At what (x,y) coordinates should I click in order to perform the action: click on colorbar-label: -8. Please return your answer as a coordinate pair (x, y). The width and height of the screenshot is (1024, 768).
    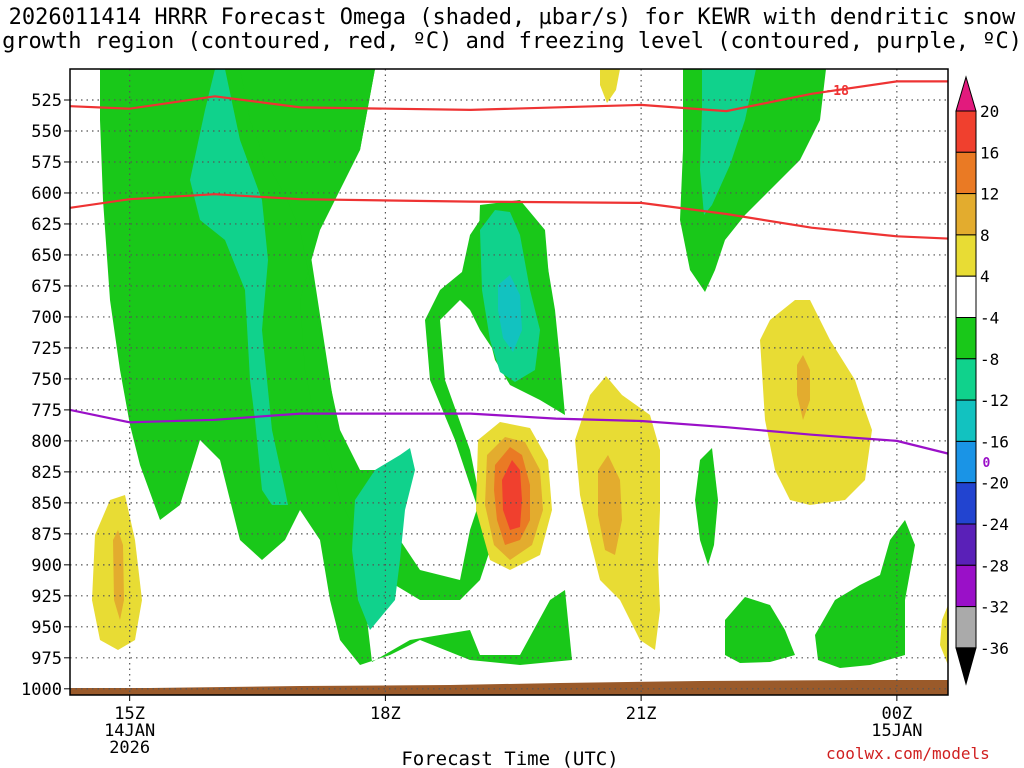
    Looking at the image, I should click on (989, 359).